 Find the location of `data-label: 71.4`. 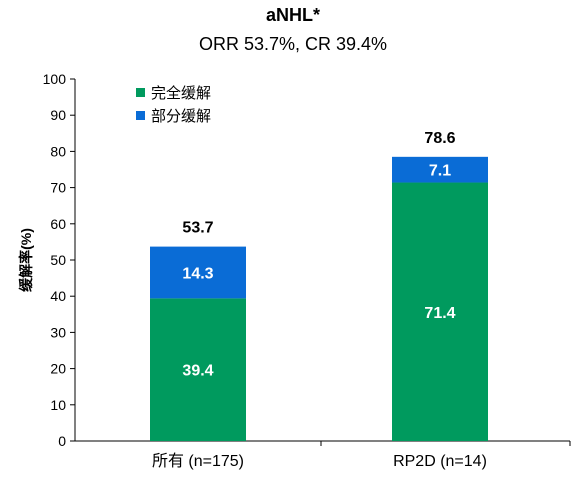

data-label: 71.4 is located at coordinates (439, 313).